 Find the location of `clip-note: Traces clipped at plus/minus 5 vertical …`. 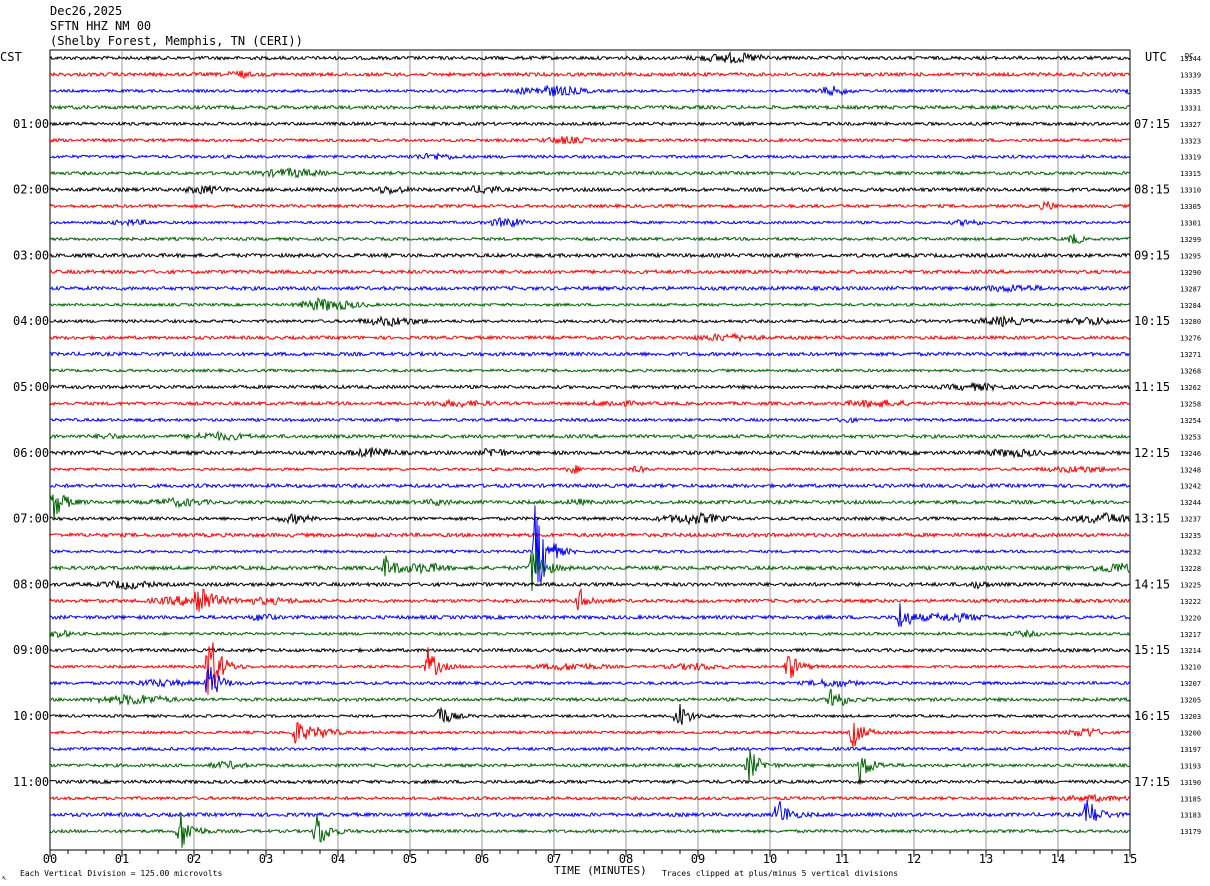

clip-note: Traces clipped at plus/minus 5 vertical … is located at coordinates (780, 873).